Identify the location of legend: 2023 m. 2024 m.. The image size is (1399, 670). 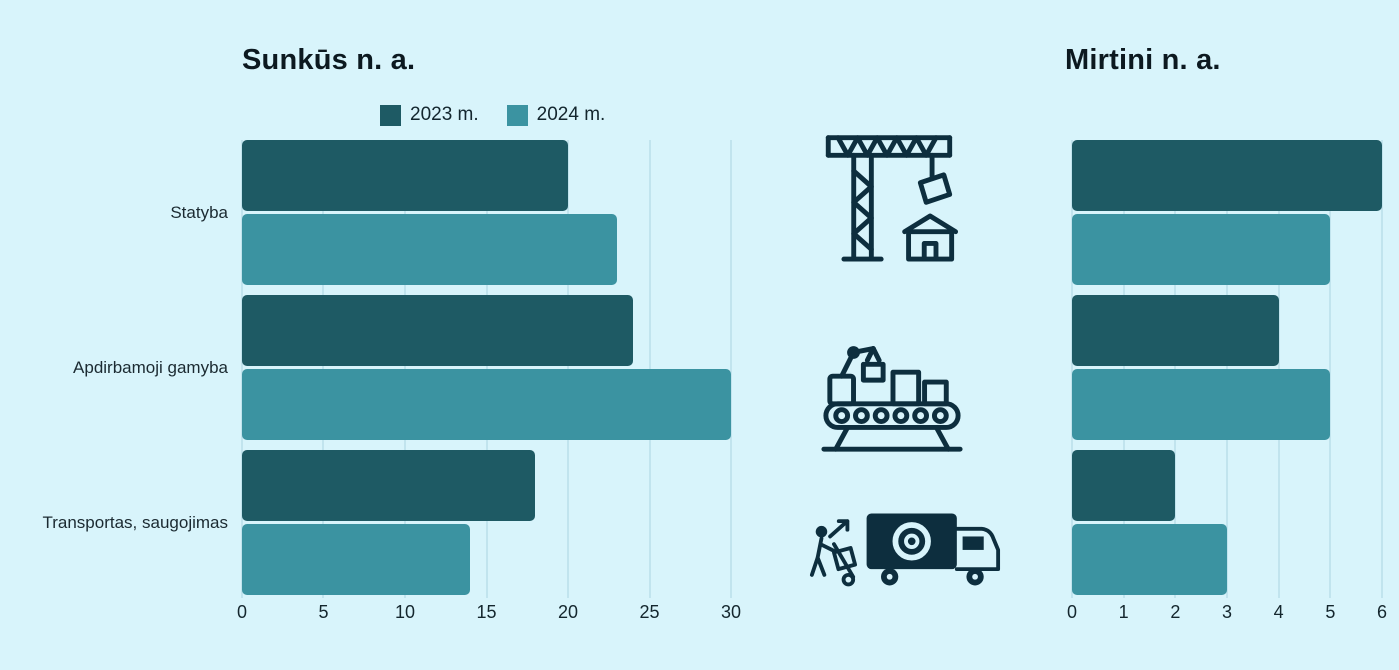
(492, 115).